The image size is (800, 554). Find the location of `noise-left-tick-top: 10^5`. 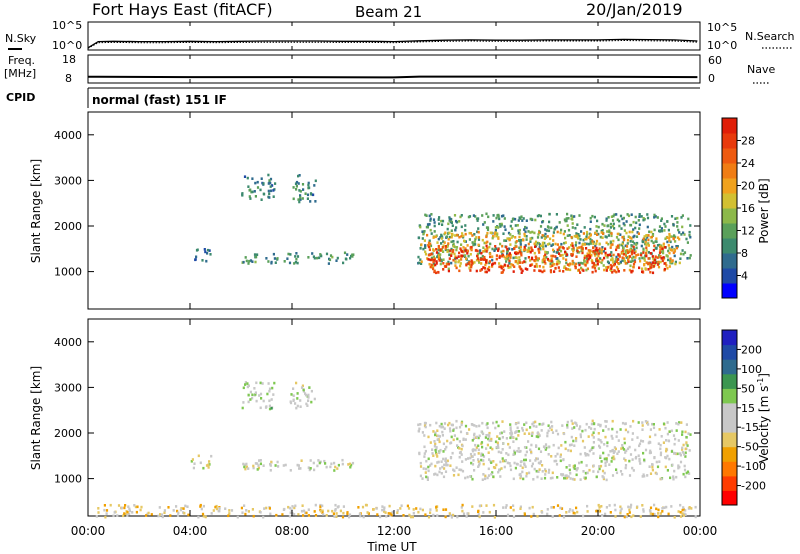

noise-left-tick-top: 10^5 is located at coordinates (67, 25).